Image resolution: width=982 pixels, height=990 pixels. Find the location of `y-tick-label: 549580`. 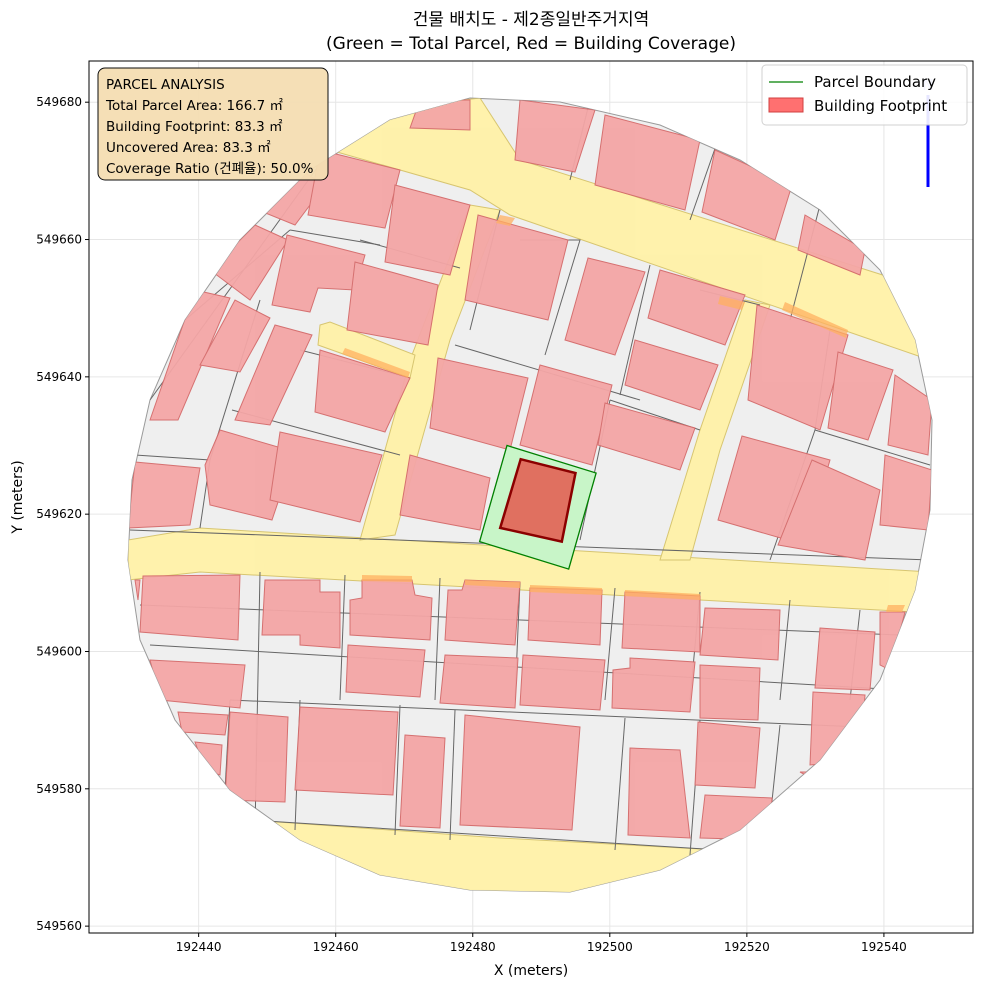

y-tick-label: 549580 is located at coordinates (59, 789).